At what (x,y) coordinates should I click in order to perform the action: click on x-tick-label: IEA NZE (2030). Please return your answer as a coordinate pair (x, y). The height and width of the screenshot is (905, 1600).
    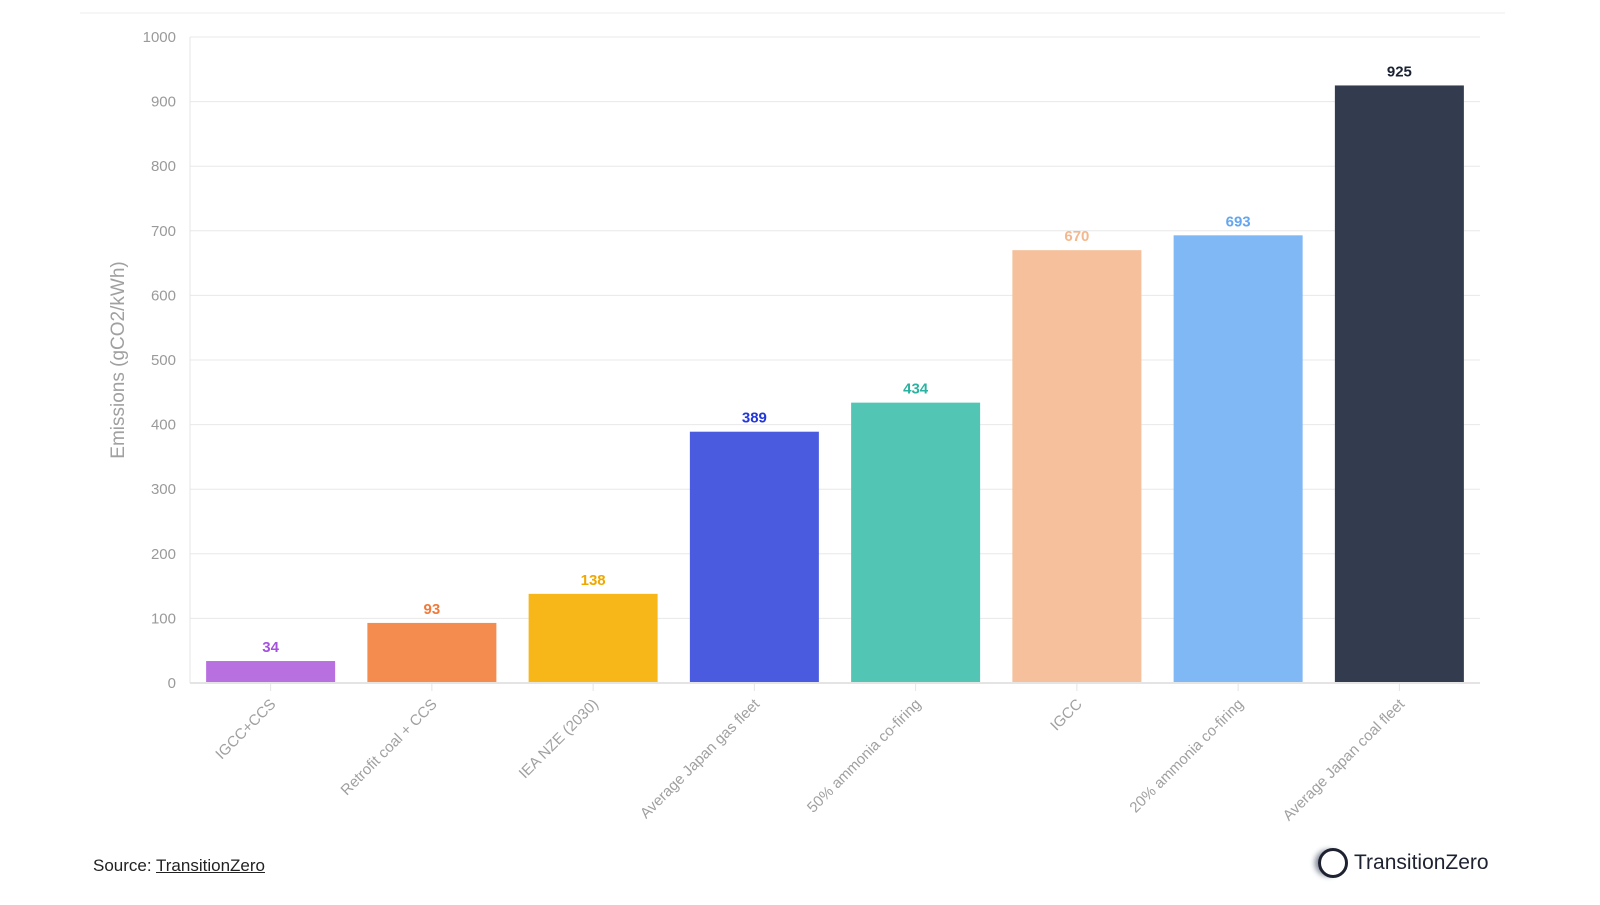
    Looking at the image, I should click on (559, 739).